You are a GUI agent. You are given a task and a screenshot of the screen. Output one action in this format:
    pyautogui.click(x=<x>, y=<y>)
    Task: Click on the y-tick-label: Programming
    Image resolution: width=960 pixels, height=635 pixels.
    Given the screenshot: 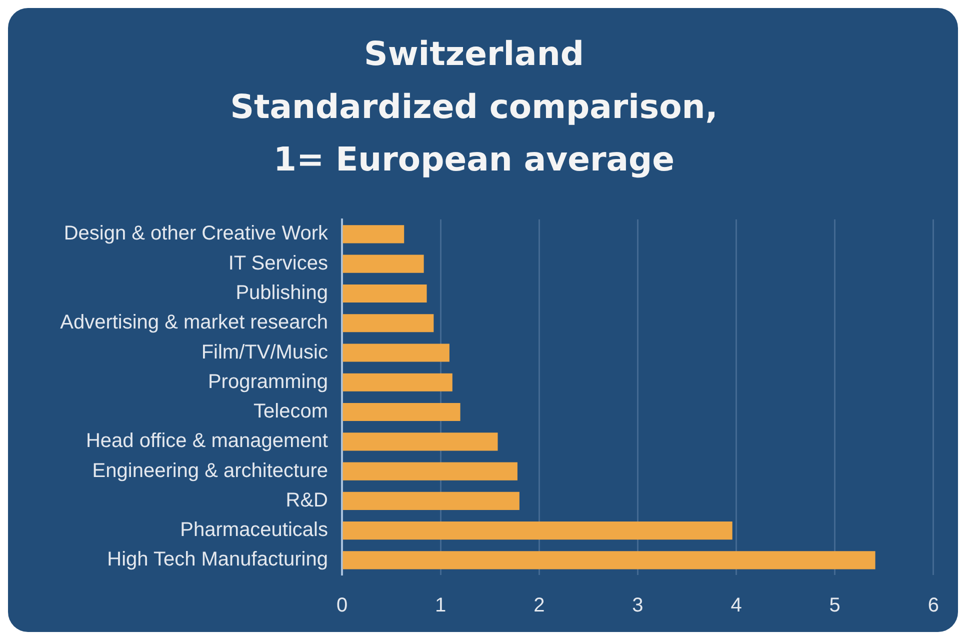 What is the action you would take?
    pyautogui.click(x=268, y=381)
    